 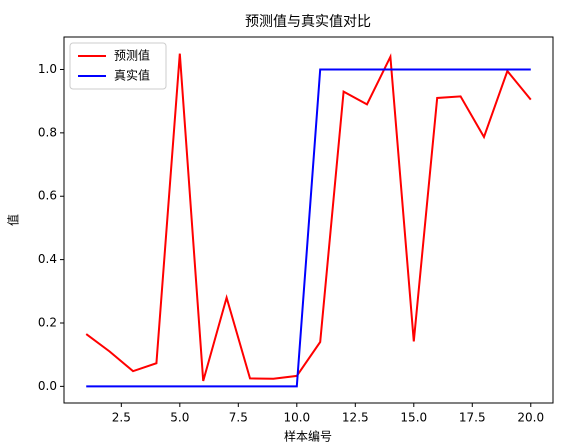 I want to click on x-tick-label: 17.5, so click(x=472, y=418).